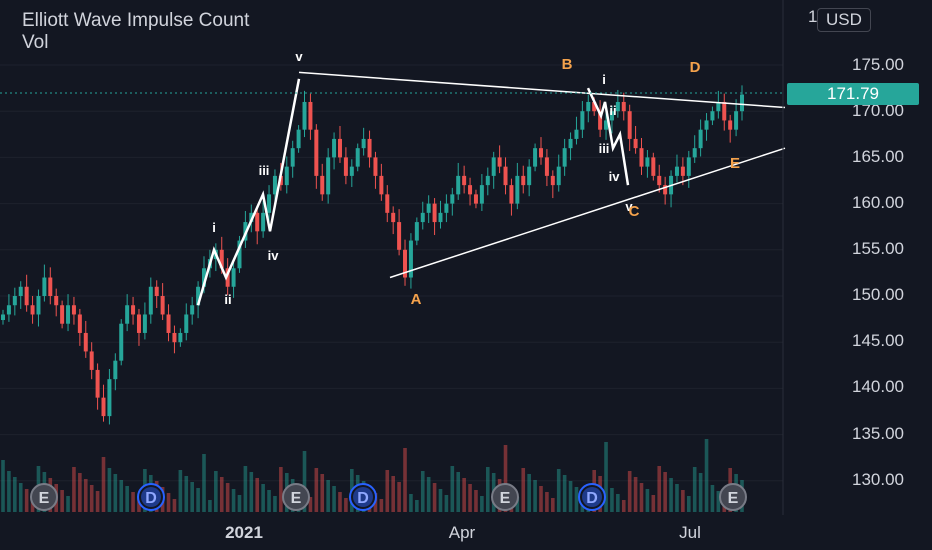  What do you see at coordinates (844, 20) in the screenshot?
I see `currency-button: USD` at bounding box center [844, 20].